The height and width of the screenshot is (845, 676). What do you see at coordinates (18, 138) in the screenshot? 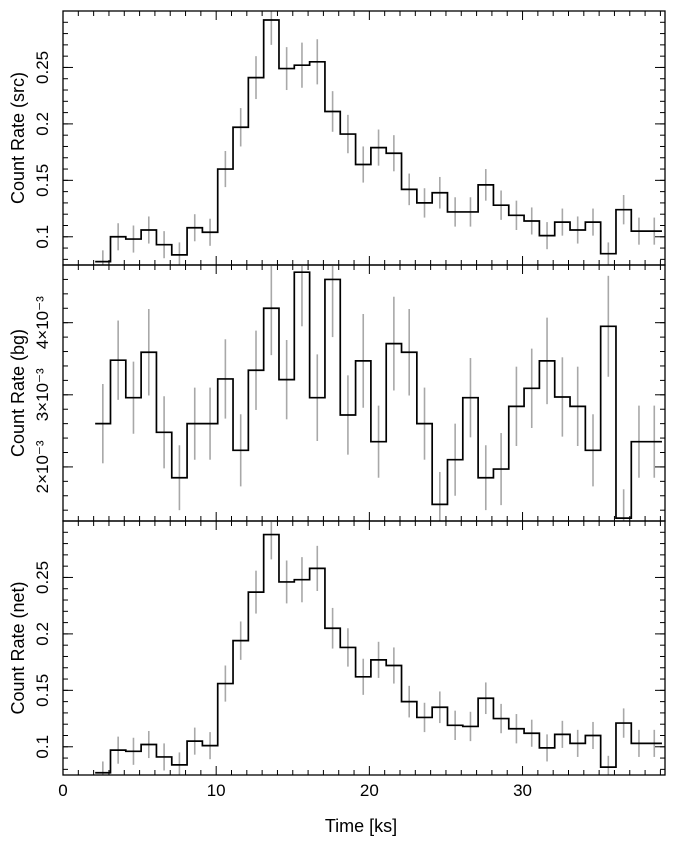
I see `y-axis-label: Count Rate (src)` at bounding box center [18, 138].